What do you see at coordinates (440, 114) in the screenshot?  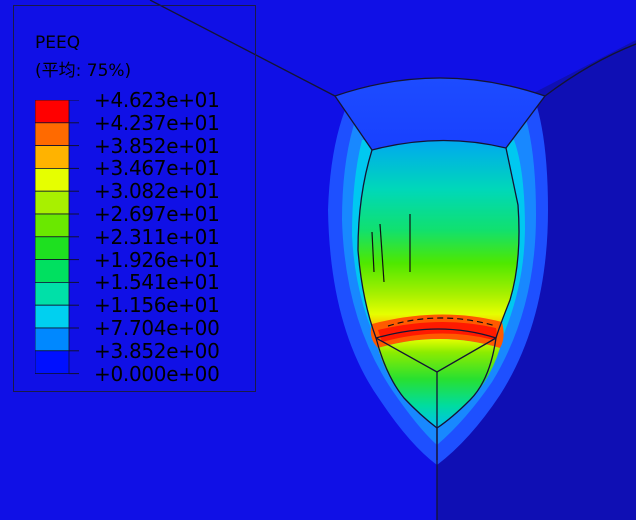 I see `weld-cap-region` at bounding box center [440, 114].